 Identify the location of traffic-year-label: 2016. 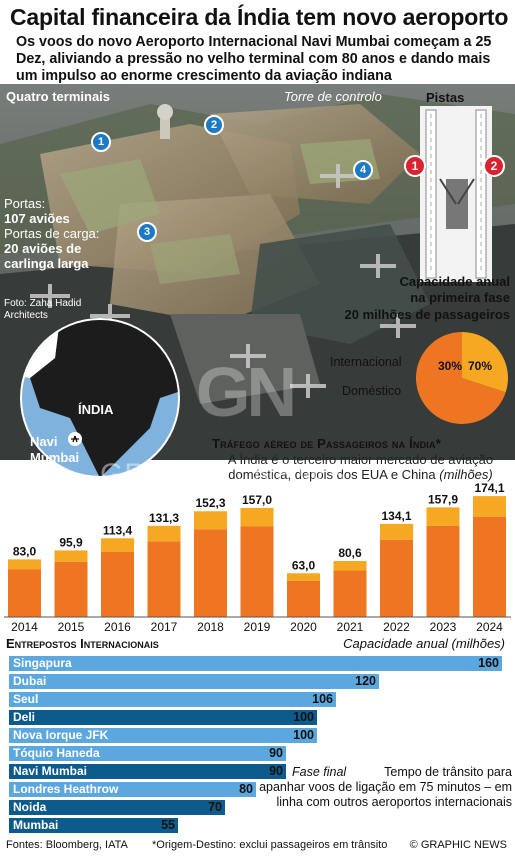
(117, 627).